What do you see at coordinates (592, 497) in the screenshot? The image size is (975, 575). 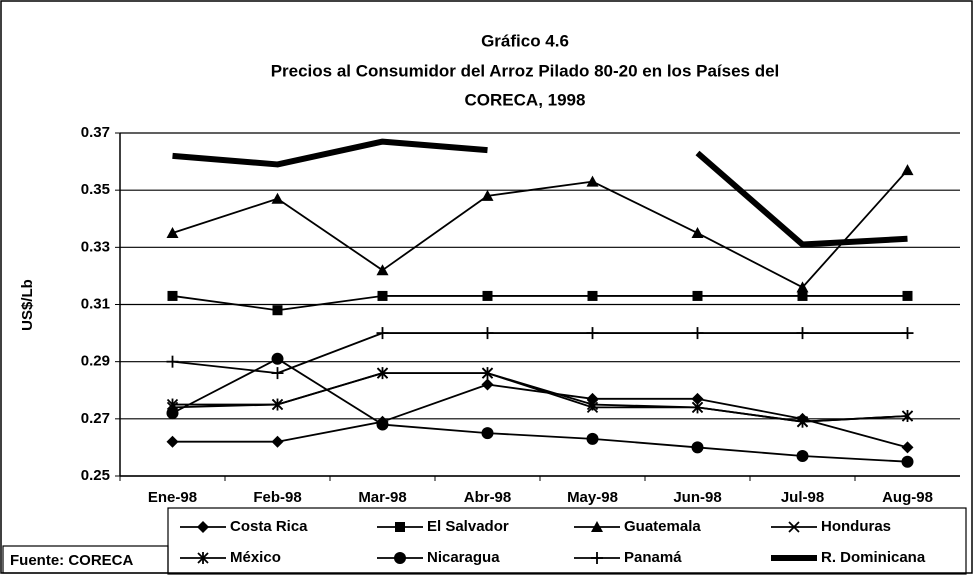 I see `x-tick-label: May-98` at bounding box center [592, 497].